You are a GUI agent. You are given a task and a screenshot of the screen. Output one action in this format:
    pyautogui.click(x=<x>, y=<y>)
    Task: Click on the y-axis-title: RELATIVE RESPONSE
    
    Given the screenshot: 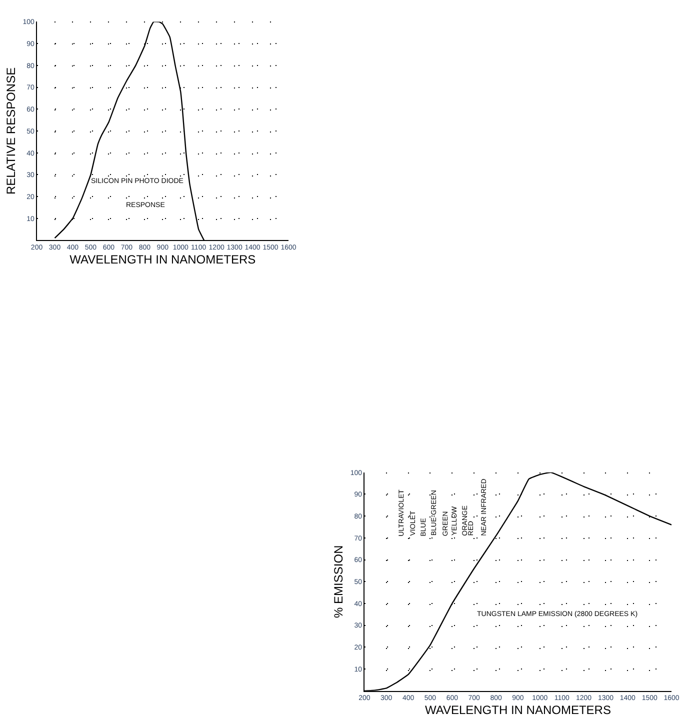 What is the action you would take?
    pyautogui.click(x=11, y=131)
    